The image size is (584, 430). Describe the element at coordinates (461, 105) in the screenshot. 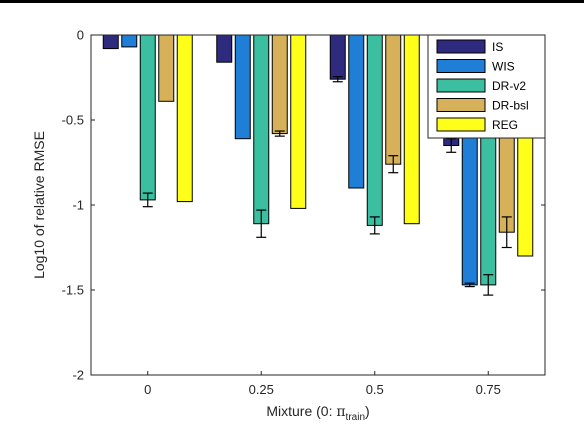

I see `legend-swatch-dr-bsl` at that location.